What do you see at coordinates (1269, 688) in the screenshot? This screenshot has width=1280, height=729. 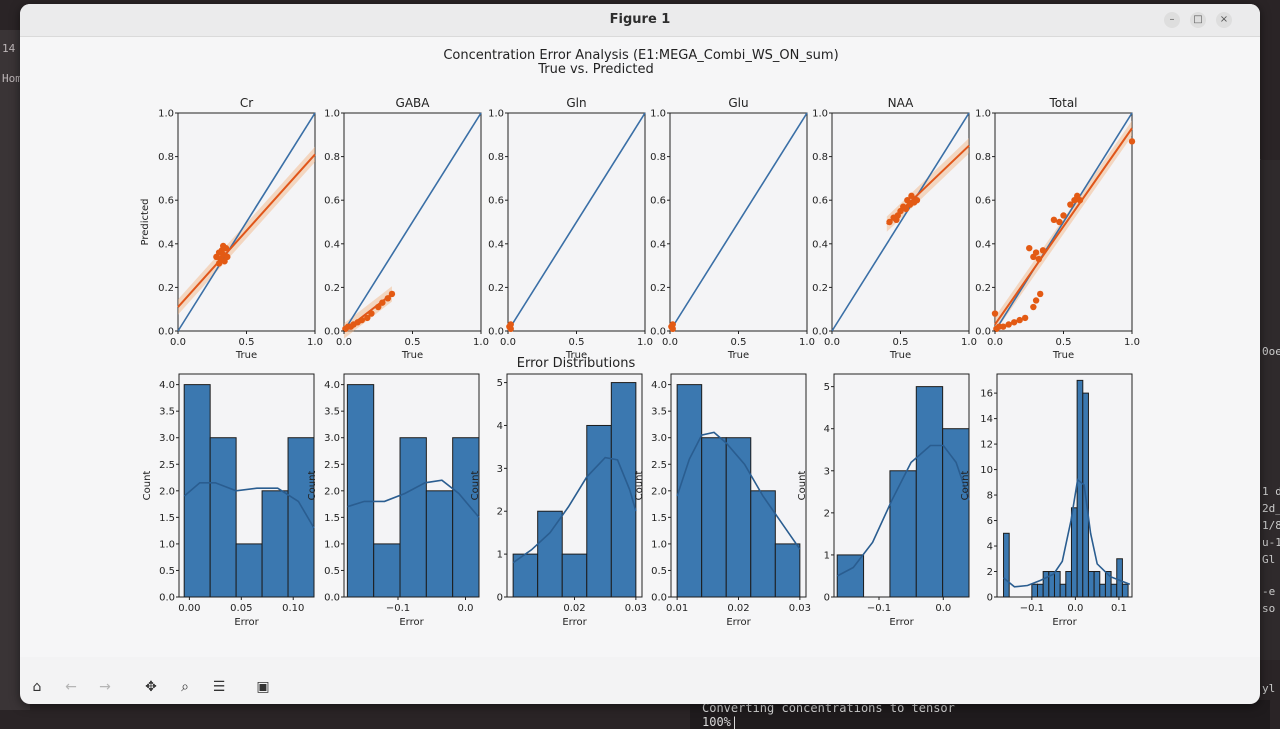 I see `bg-terminal-line: yl` at bounding box center [1269, 688].